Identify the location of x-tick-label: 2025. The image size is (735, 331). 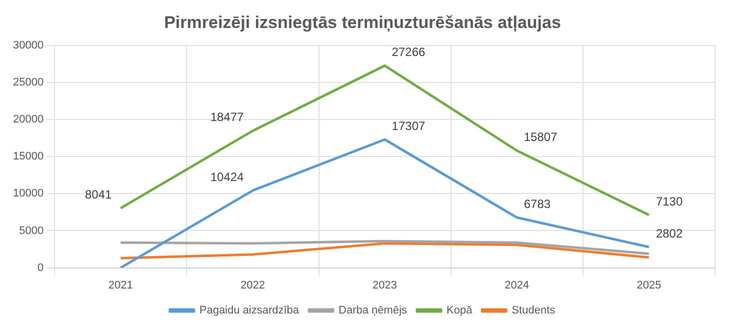
(649, 285).